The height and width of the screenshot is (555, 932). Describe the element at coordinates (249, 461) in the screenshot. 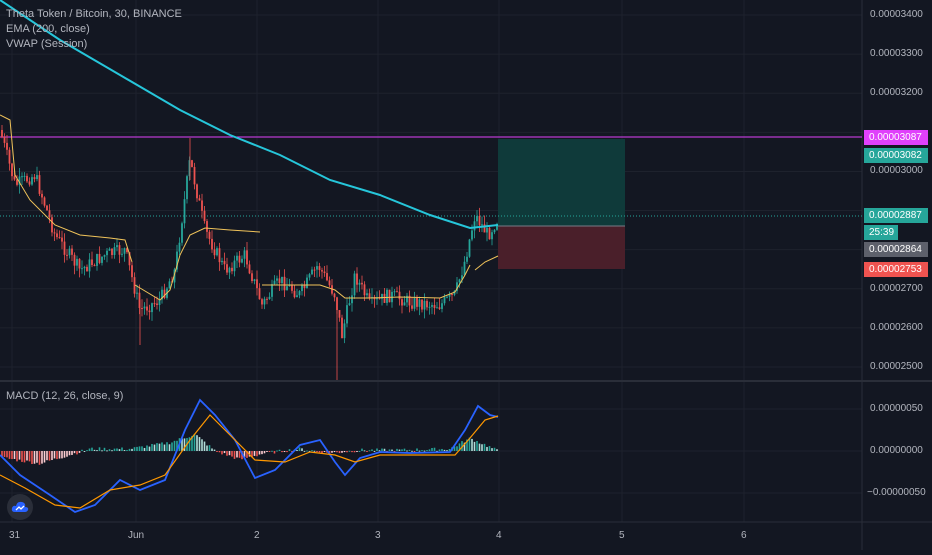

I see `macd-signal-line` at that location.